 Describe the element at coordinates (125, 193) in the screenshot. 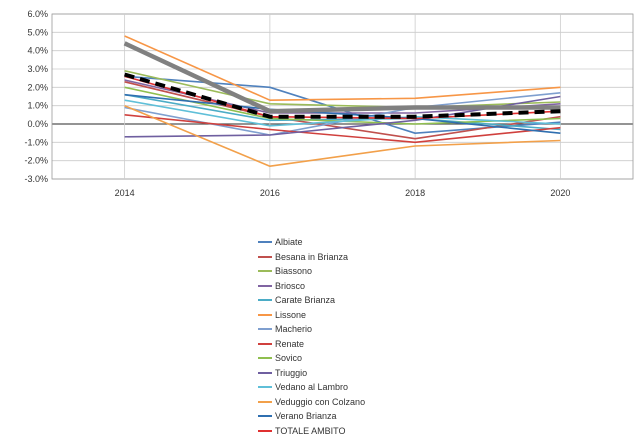

I see `x-tick-label: 2014` at that location.